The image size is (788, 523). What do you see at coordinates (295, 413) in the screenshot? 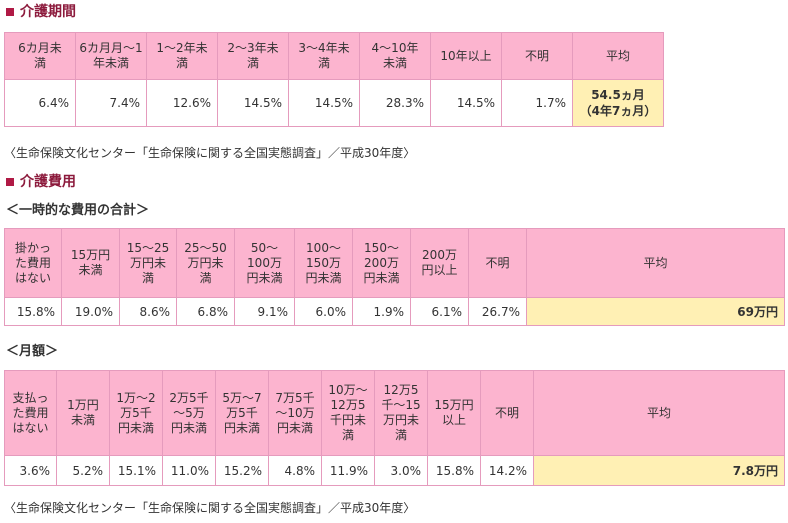
I see `header-cell: 7万5千 ～10万 円未満` at bounding box center [295, 413].